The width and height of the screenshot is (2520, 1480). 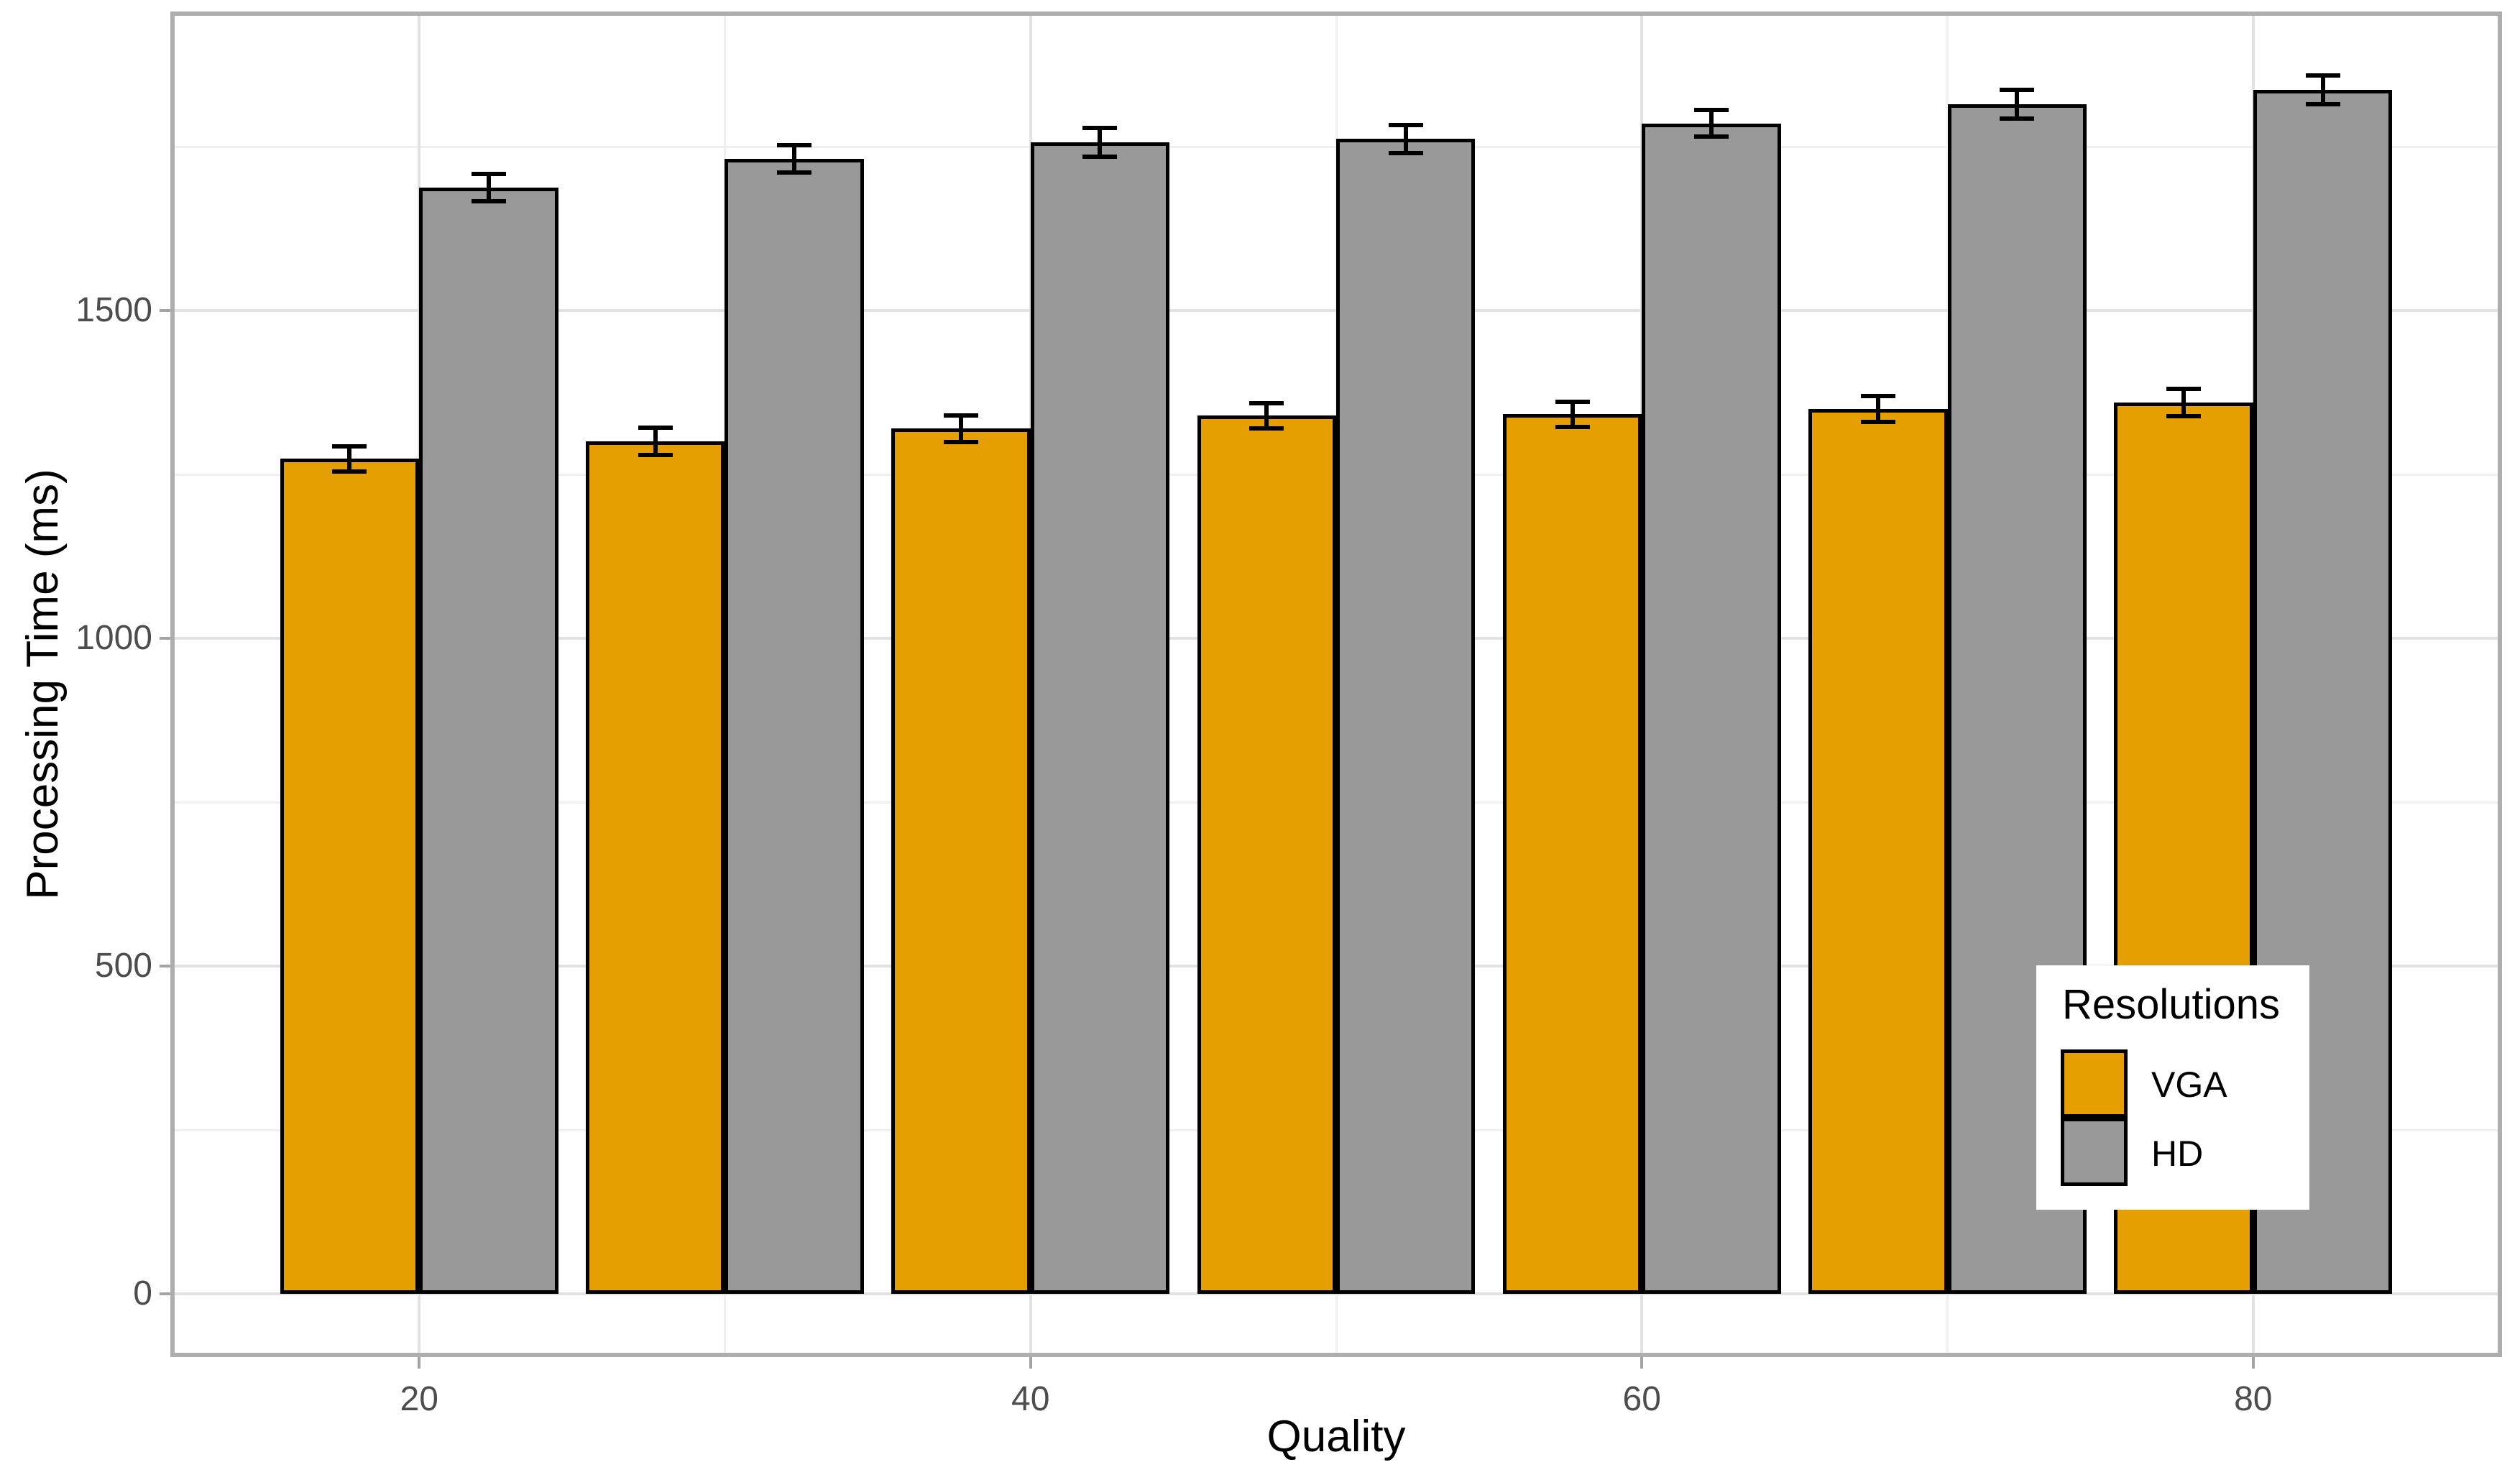 I want to click on x-tick-label: 40, so click(x=1030, y=1399).